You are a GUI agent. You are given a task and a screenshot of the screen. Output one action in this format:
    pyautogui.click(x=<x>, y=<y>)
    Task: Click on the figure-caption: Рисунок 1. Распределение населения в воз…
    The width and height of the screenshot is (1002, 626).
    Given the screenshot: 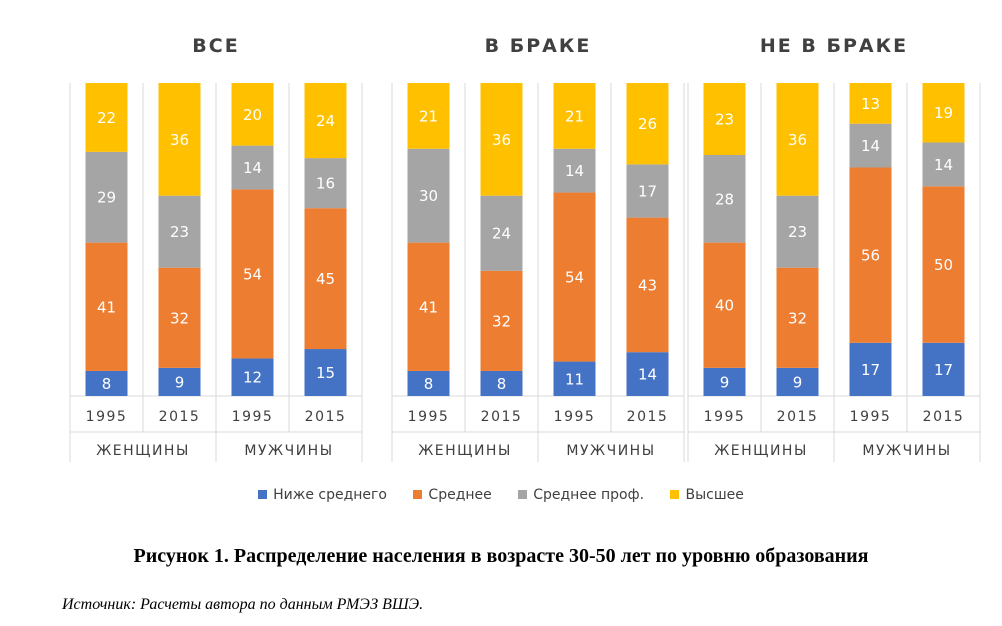 What is the action you would take?
    pyautogui.click(x=501, y=556)
    